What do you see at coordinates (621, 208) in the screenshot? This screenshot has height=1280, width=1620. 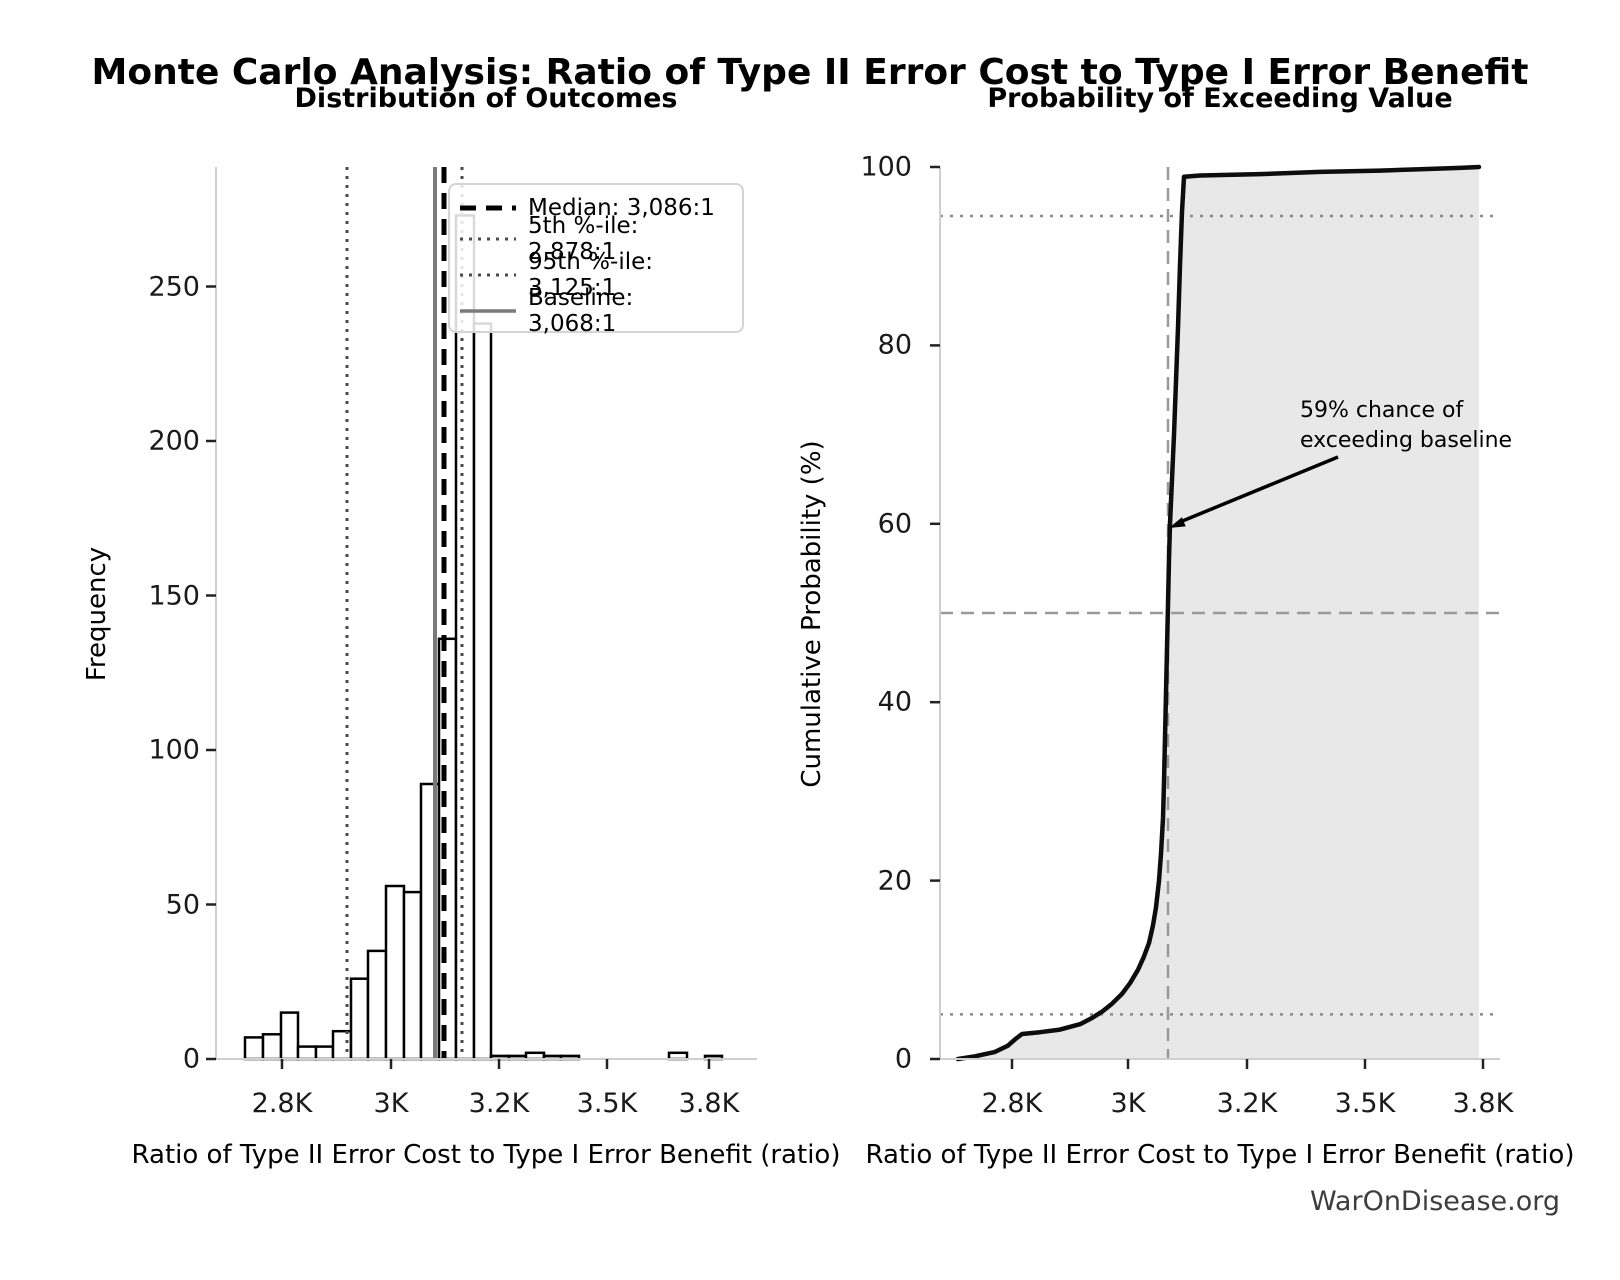 I see `legend-item-label: Median: 3,086:1` at bounding box center [621, 208].